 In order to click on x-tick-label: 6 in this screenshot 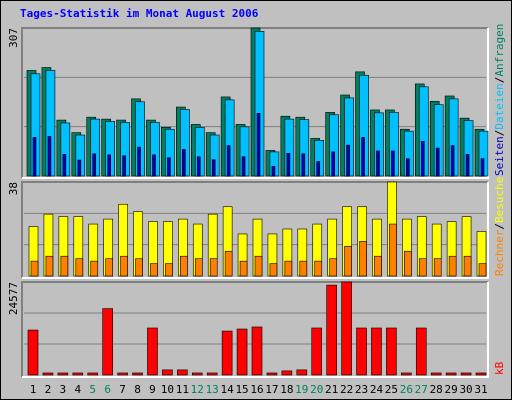, I will do `click(107, 389)`.